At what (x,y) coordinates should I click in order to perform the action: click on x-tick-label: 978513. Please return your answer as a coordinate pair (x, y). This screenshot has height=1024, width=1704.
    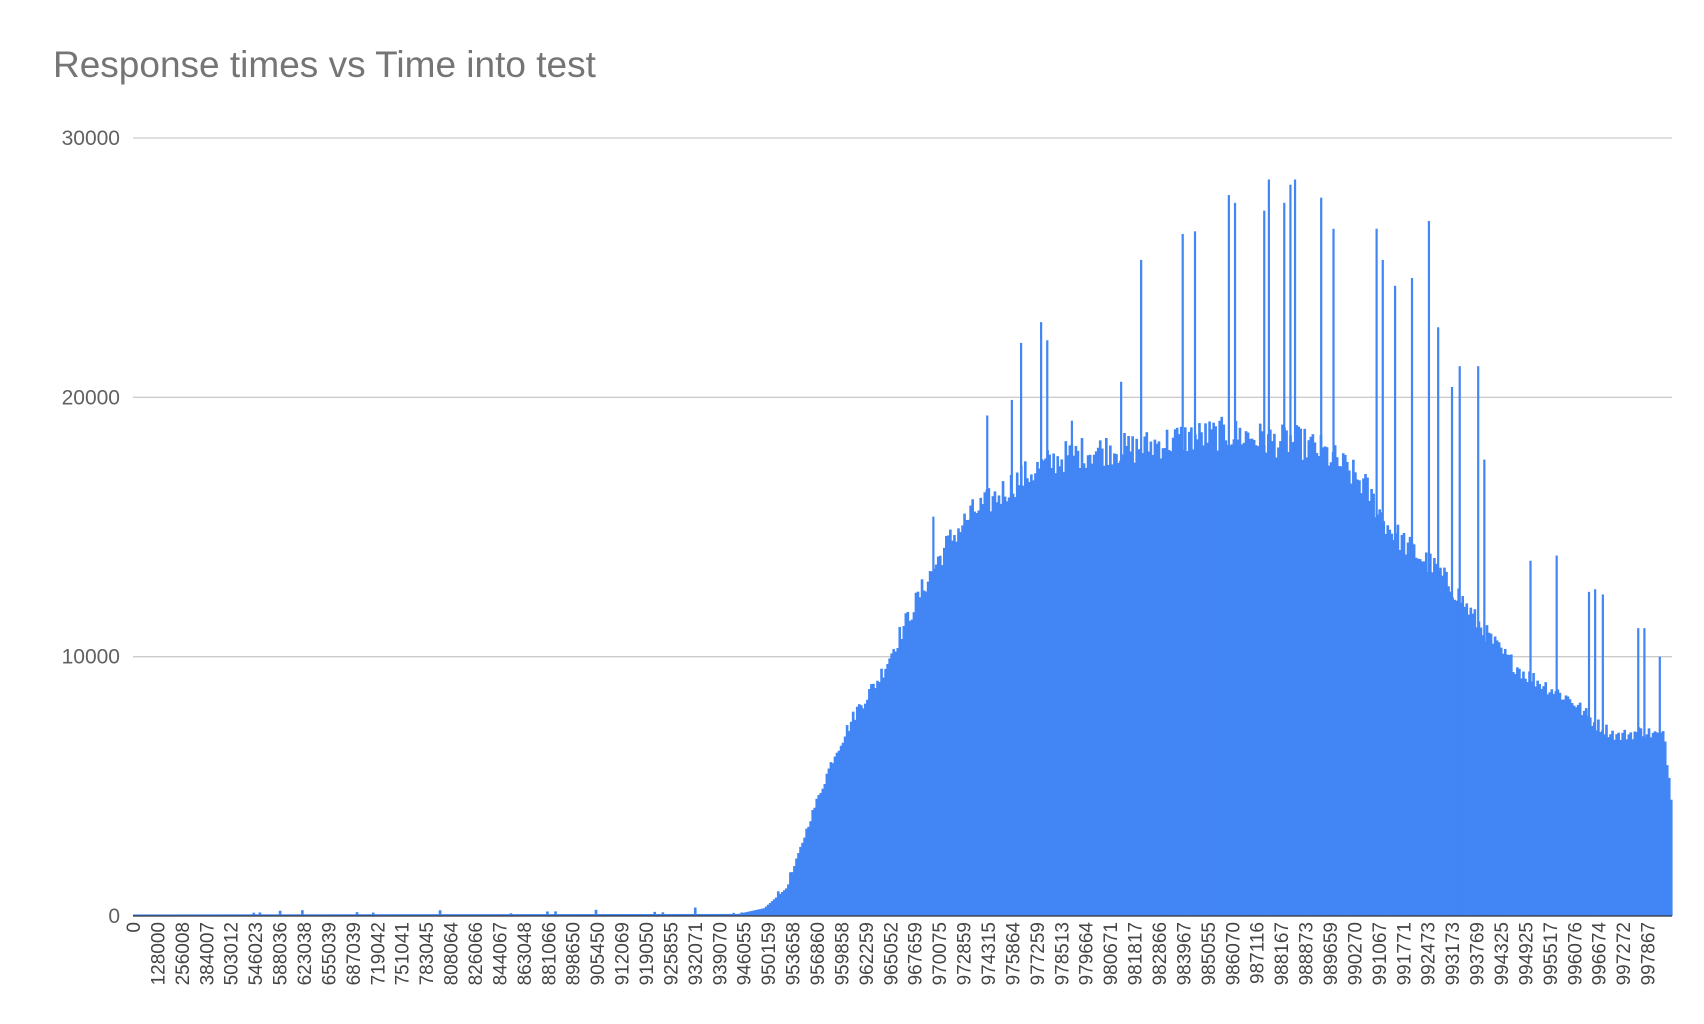
    Looking at the image, I should click on (1062, 953).